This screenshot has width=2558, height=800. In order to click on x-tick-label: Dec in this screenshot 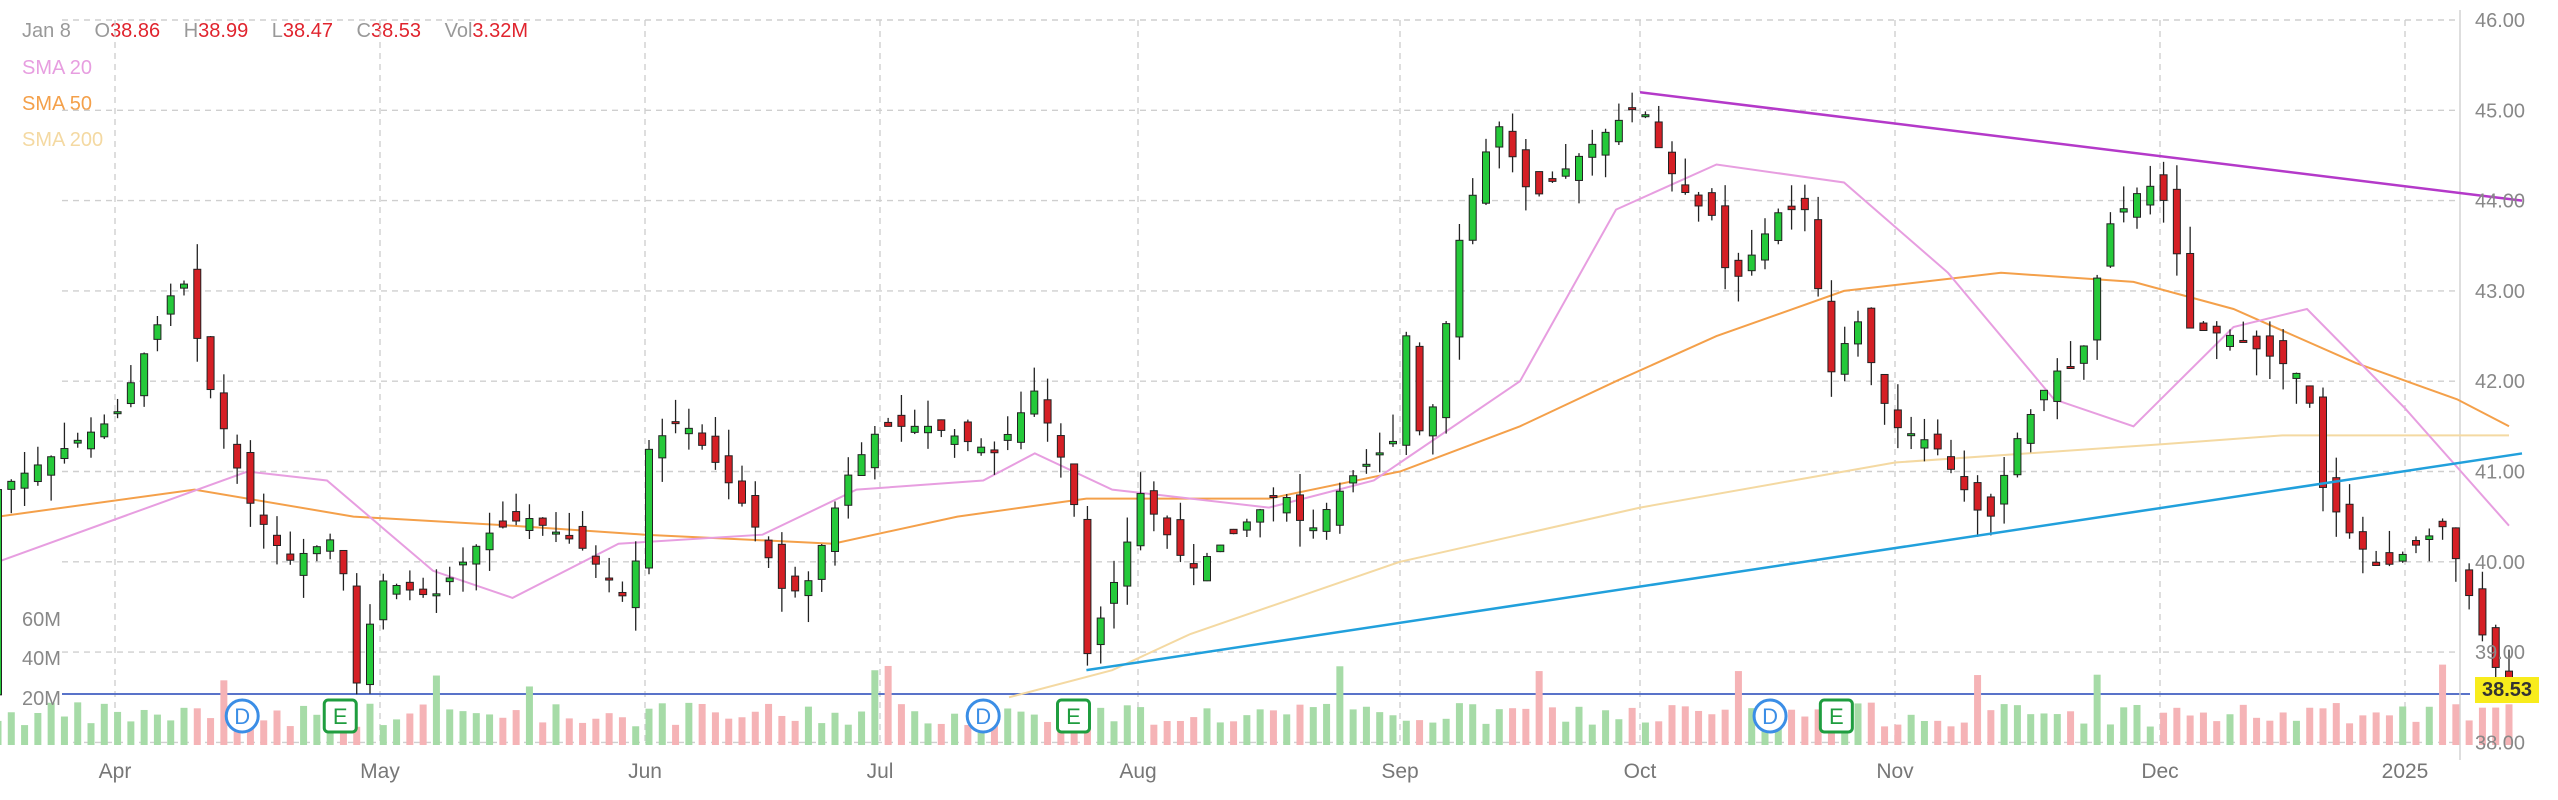, I will do `click(2159, 771)`.